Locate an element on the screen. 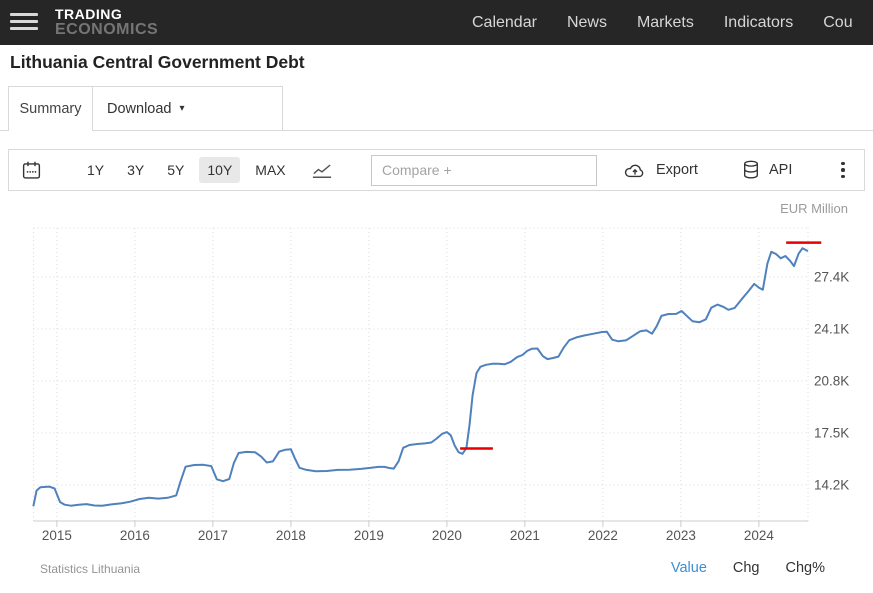  svg-text: 2017 is located at coordinates (213, 535).